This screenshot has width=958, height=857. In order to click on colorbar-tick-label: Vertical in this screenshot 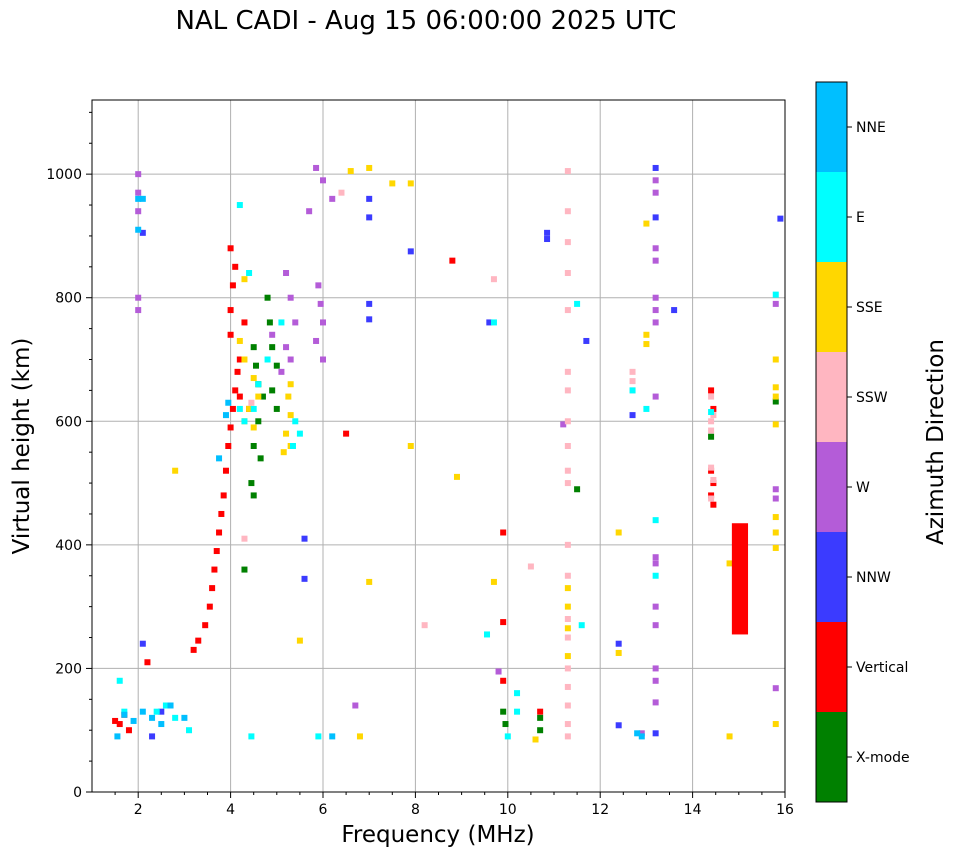, I will do `click(882, 668)`.